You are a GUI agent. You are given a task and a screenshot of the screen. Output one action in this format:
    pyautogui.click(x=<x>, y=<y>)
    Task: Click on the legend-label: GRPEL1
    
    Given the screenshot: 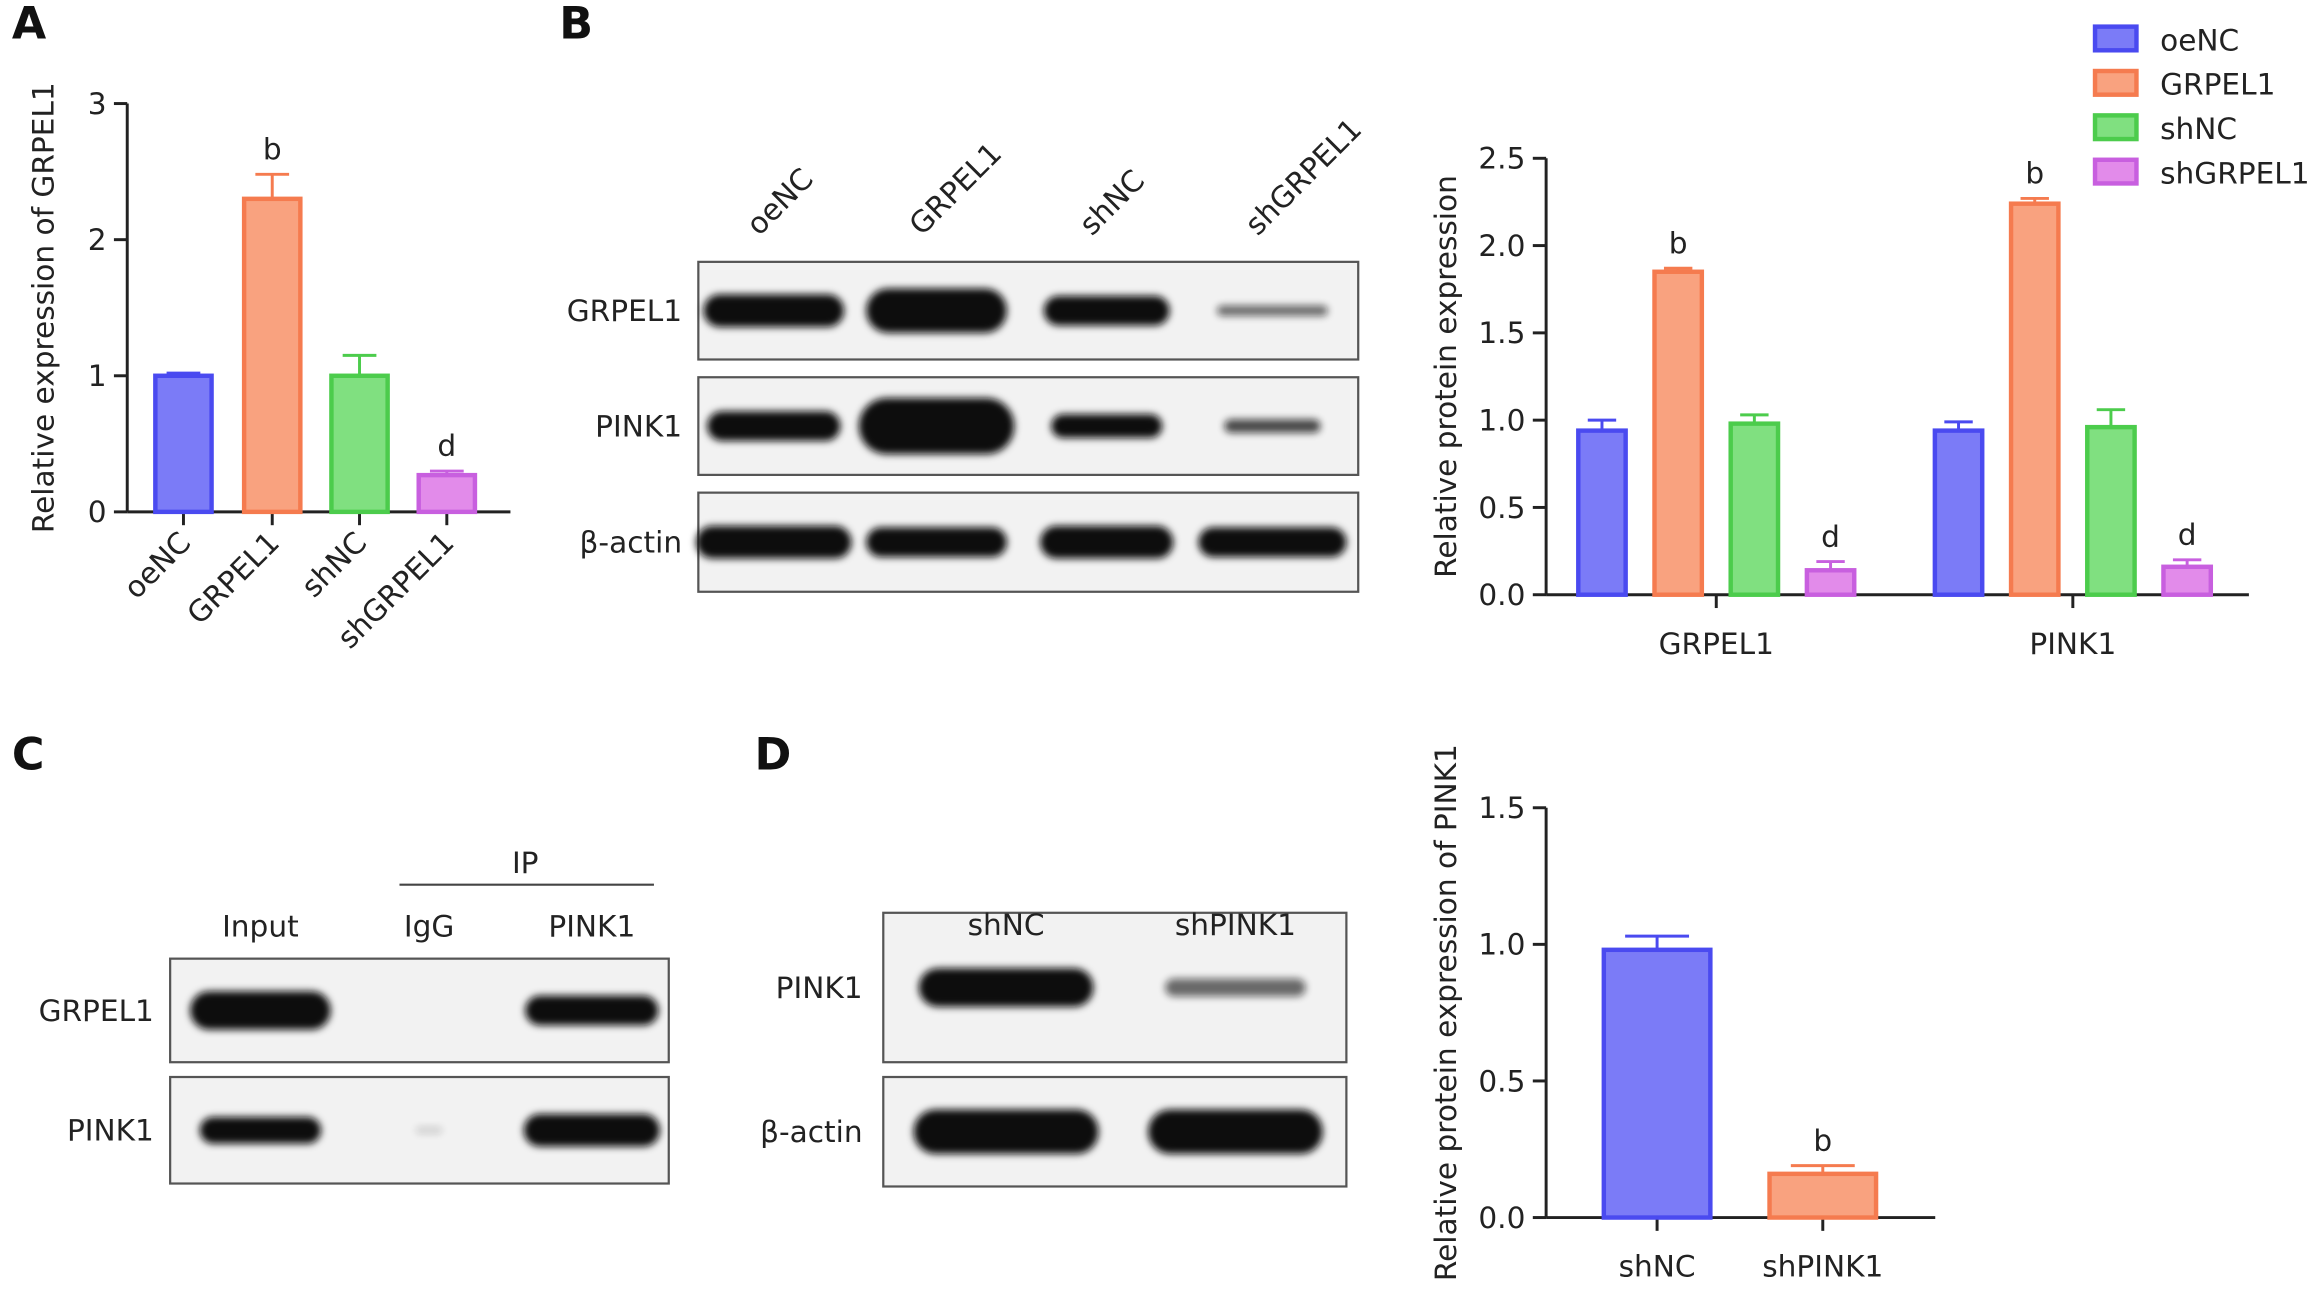 What is the action you would take?
    pyautogui.click(x=2217, y=85)
    